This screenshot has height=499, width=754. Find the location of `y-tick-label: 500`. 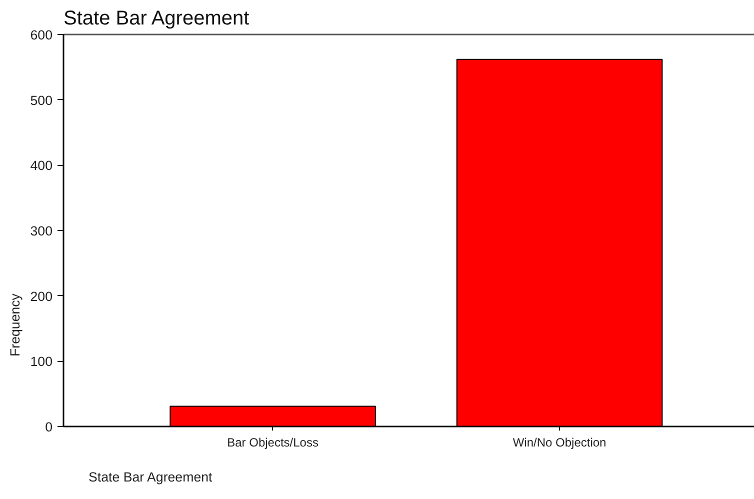

y-tick-label: 500 is located at coordinates (41, 100).